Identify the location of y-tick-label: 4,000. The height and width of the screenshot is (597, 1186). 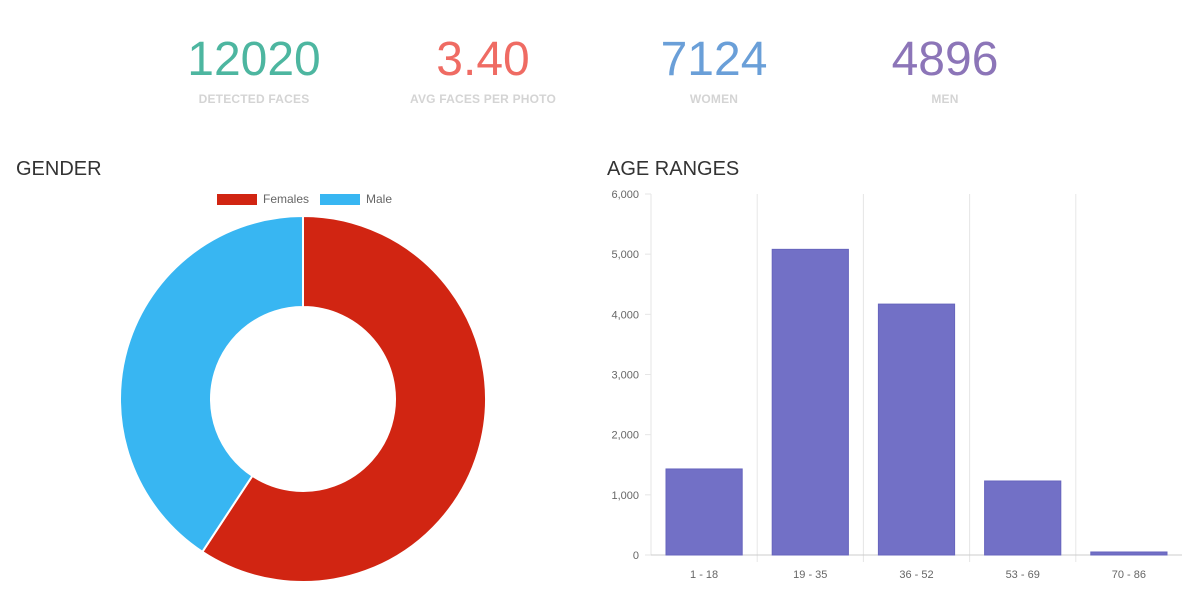
(625, 315).